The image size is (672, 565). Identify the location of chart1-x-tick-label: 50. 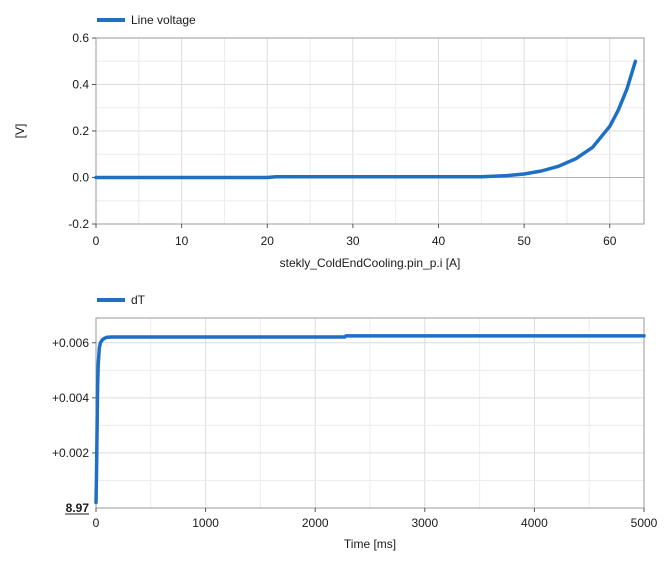
(524, 241).